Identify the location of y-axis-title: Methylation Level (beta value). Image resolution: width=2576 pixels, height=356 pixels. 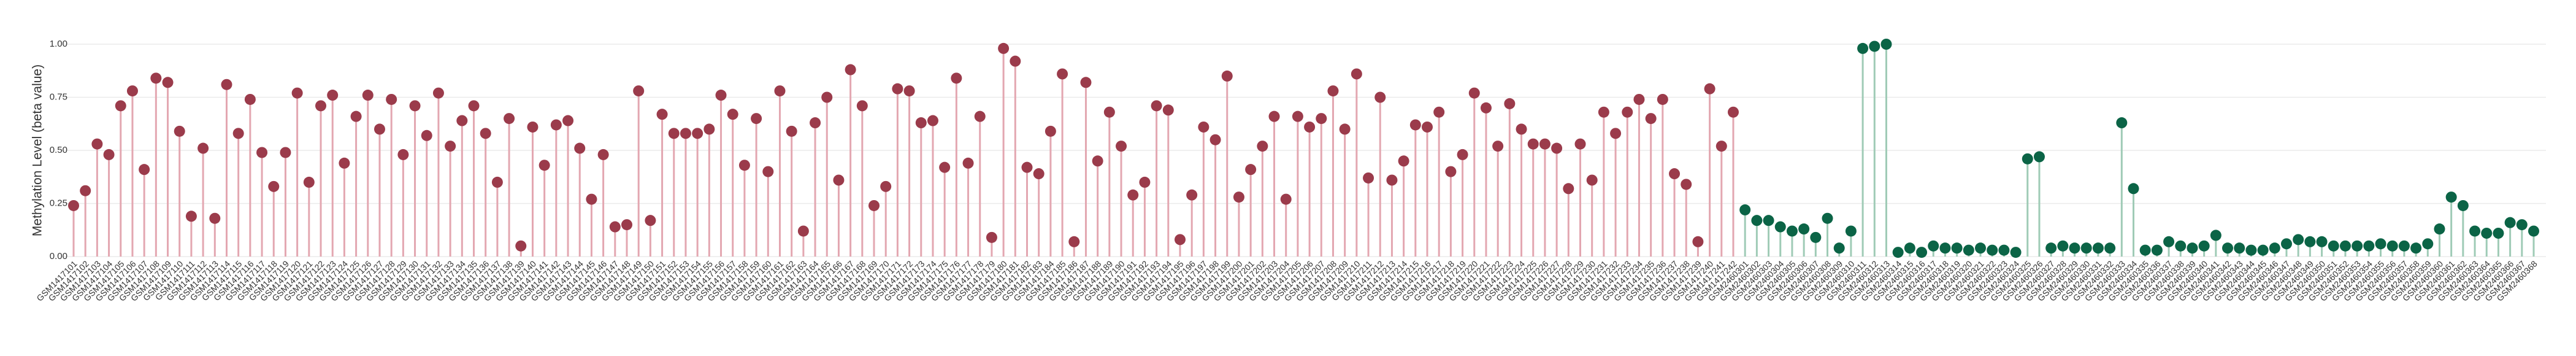
(38, 150).